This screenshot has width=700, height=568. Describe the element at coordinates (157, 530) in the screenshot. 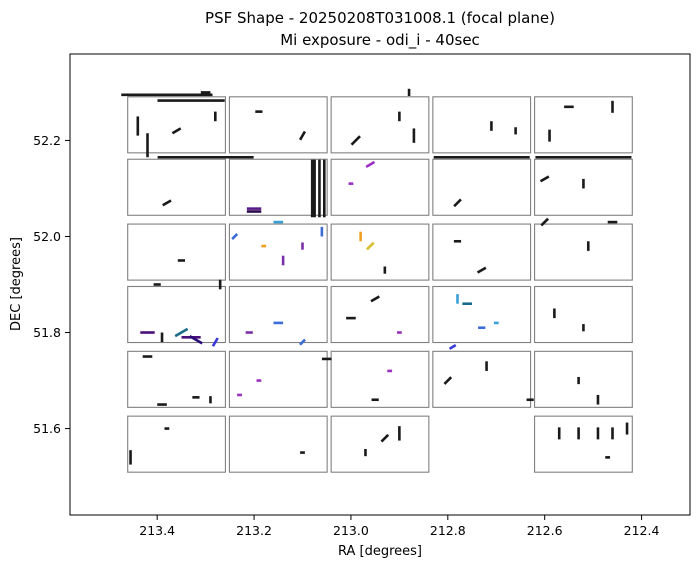

I see `x-tick-label: 213.4` at that location.